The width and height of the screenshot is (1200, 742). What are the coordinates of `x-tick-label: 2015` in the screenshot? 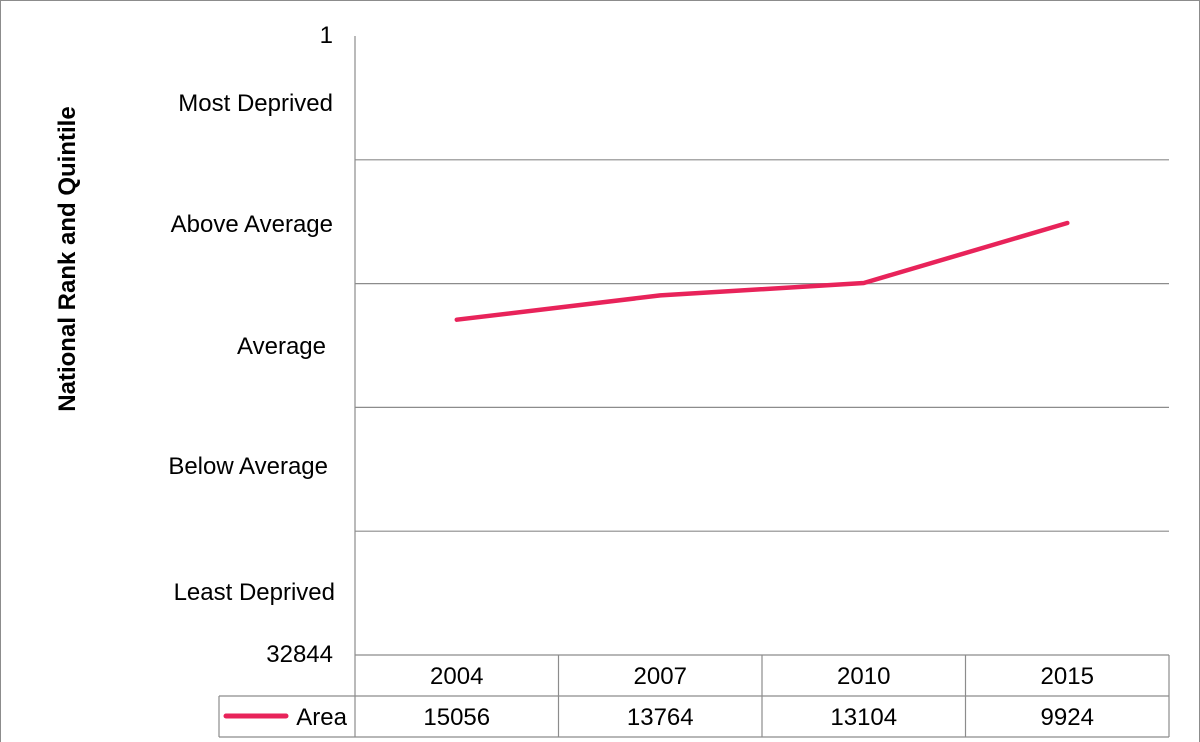 It's located at (1067, 676).